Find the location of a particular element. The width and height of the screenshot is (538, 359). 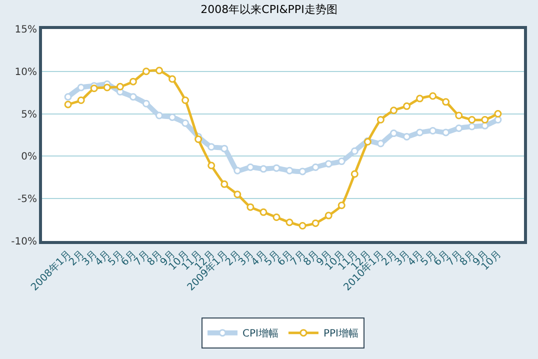

chart-title: 2008年以来CPI&PPI走势图 is located at coordinates (269, 9).